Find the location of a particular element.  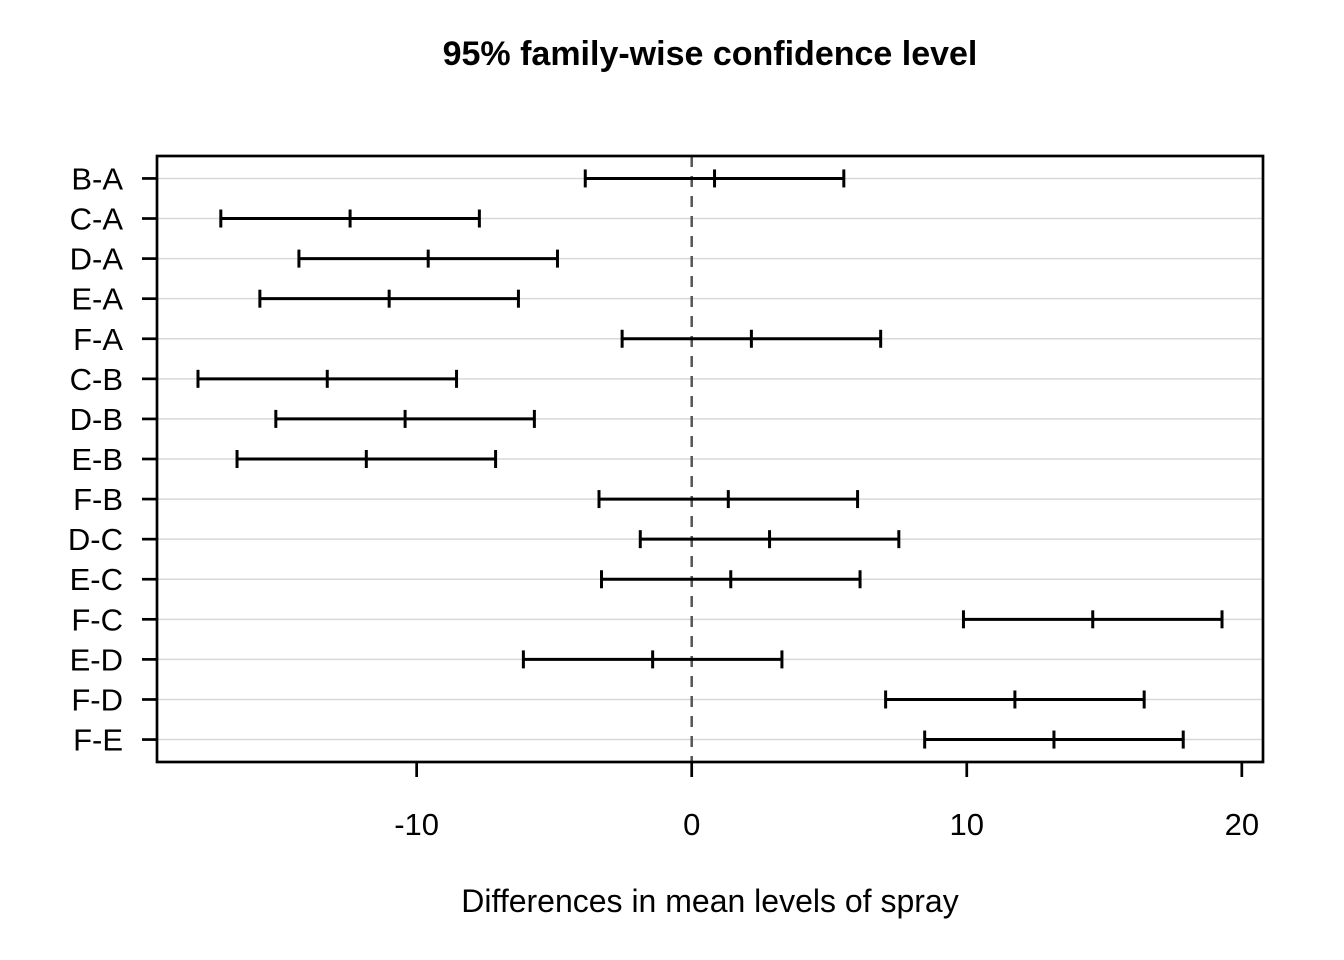

x-axis-tick-label: 20 is located at coordinates (1242, 824).